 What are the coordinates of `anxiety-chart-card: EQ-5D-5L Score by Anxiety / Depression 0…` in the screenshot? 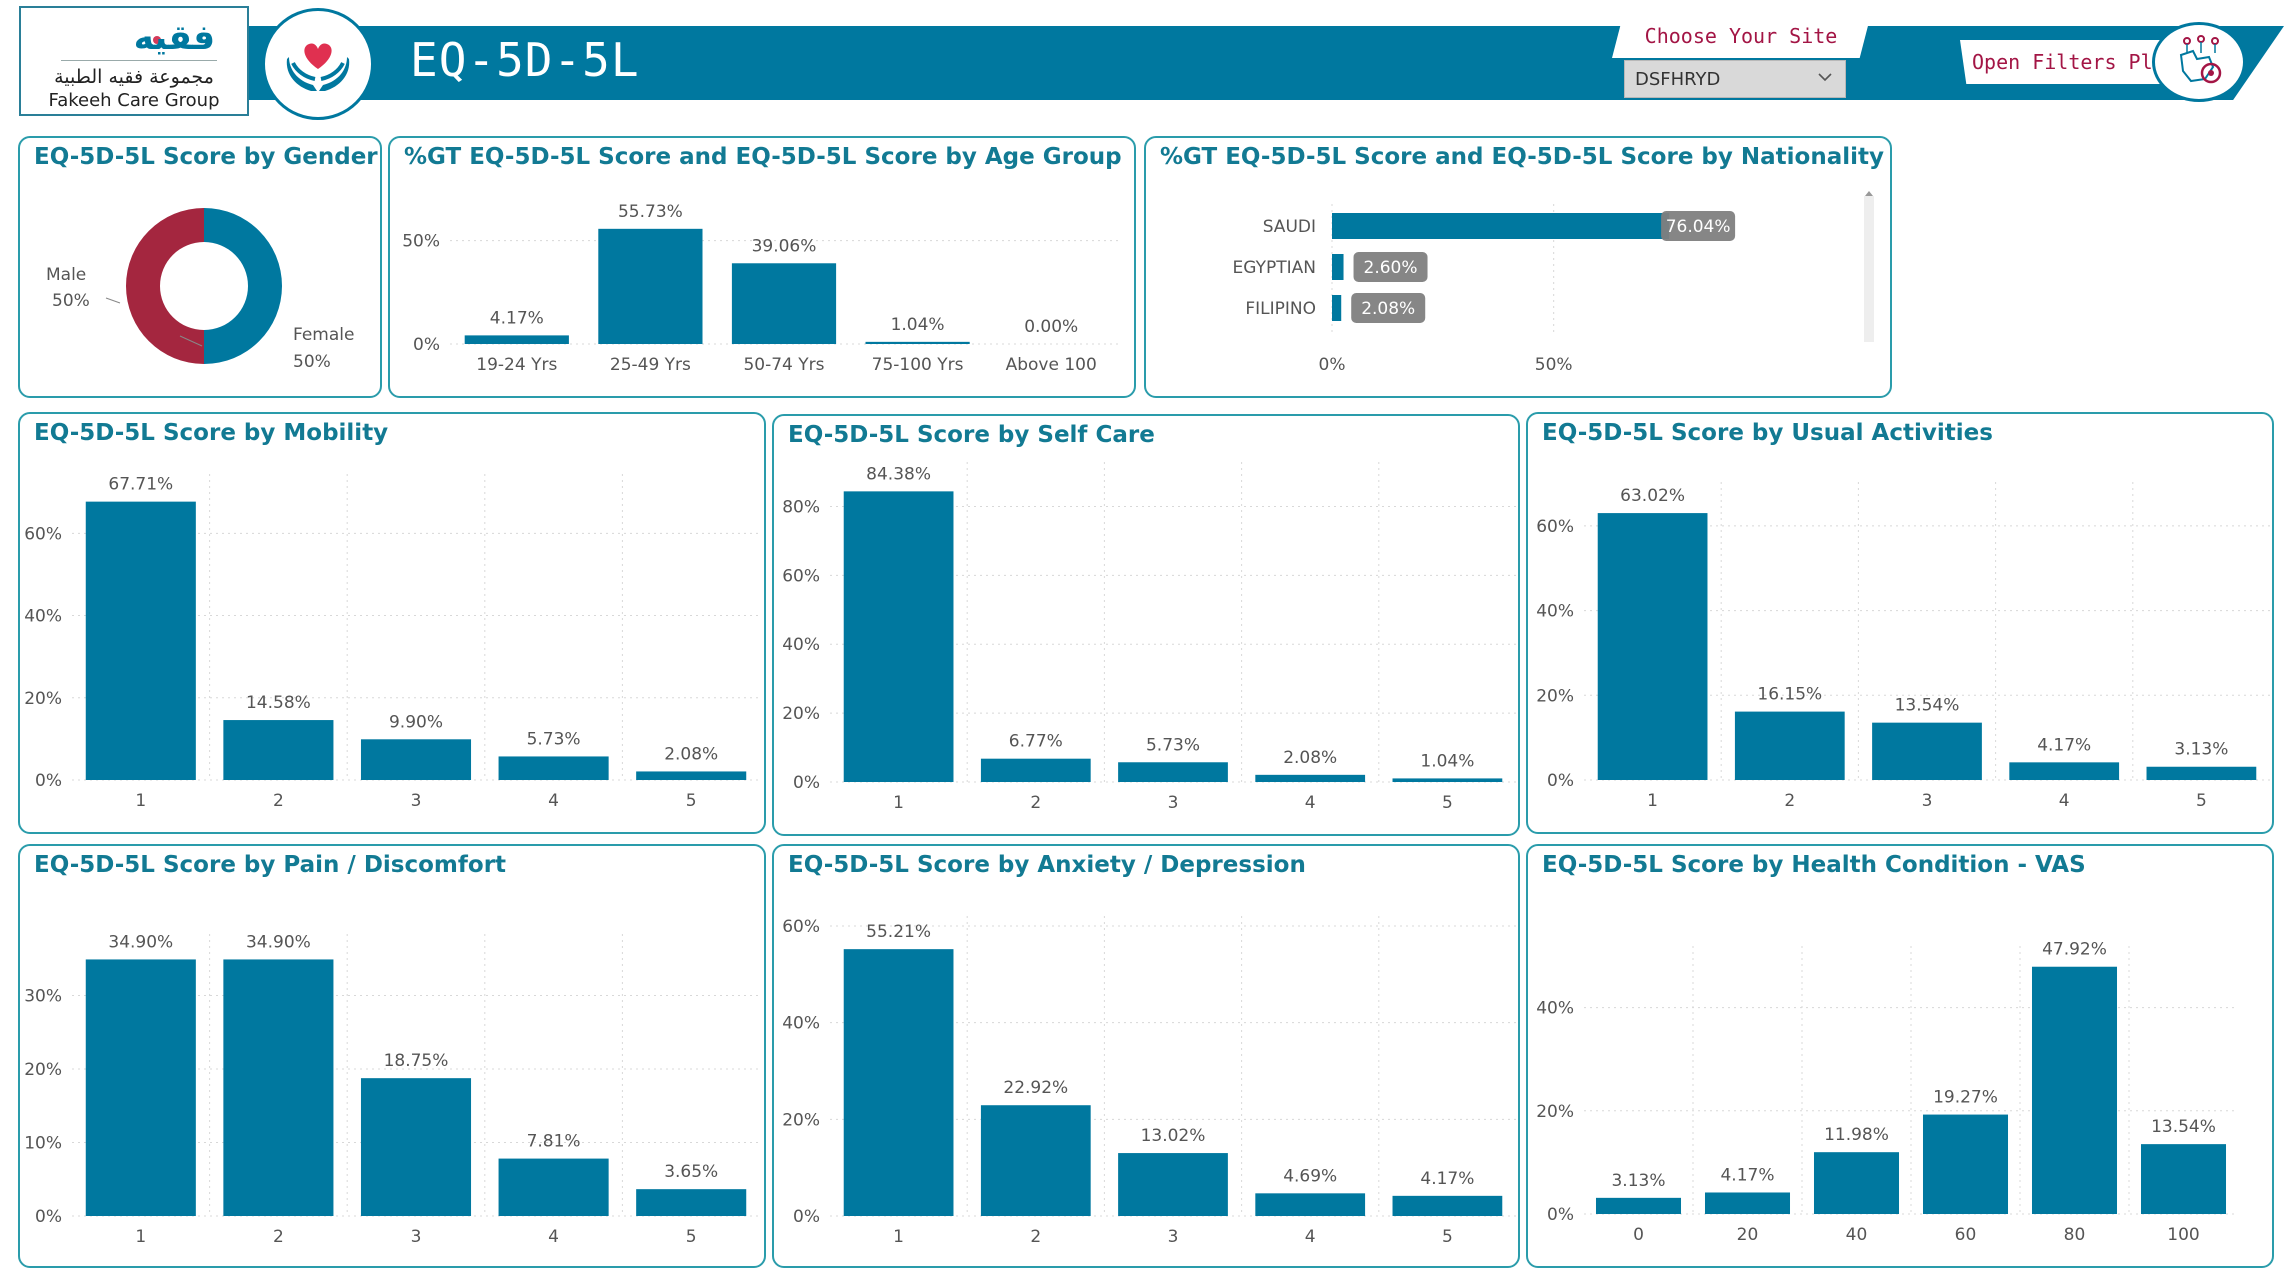 It's located at (1146, 1056).